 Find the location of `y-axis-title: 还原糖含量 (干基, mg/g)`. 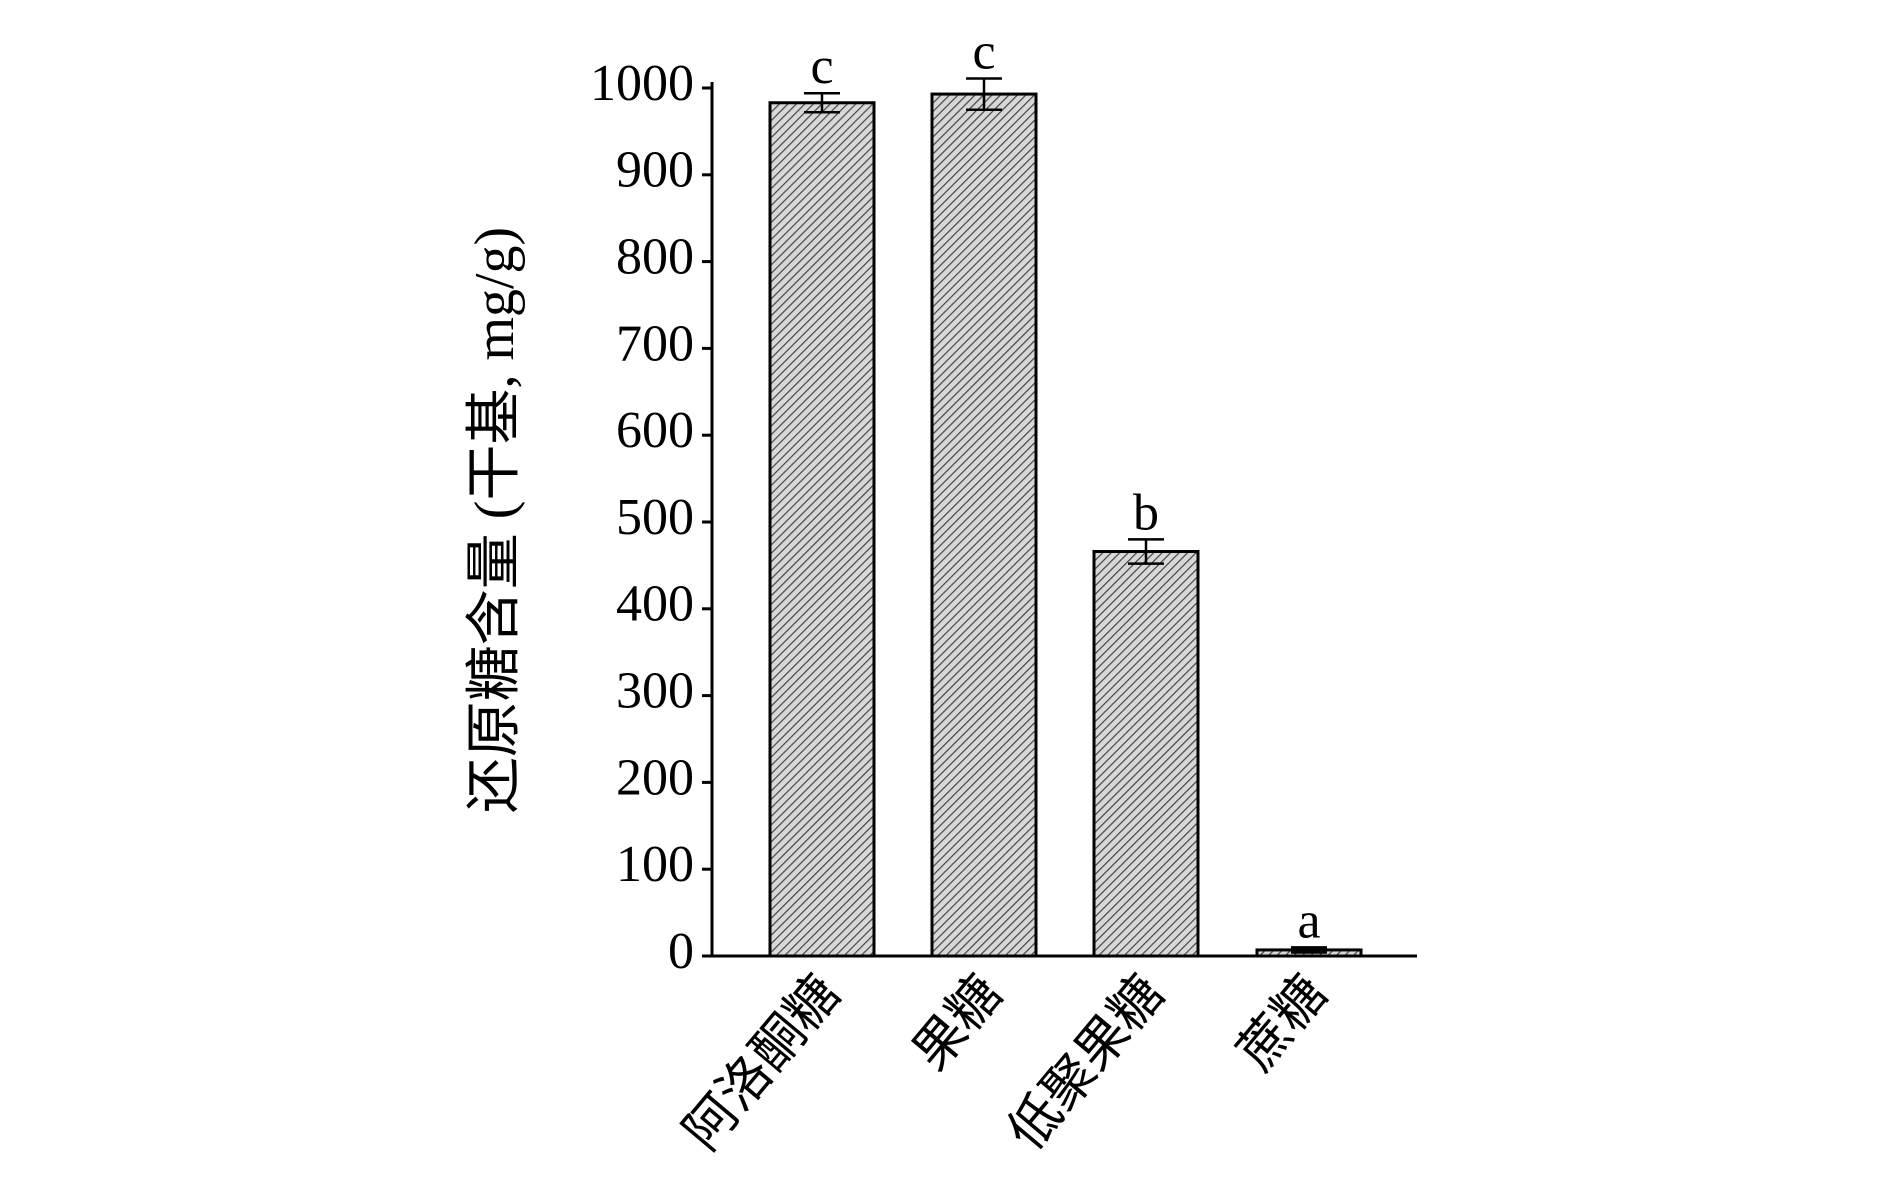

y-axis-title: 还原糖含量 (干基, mg/g) is located at coordinates (495, 520).